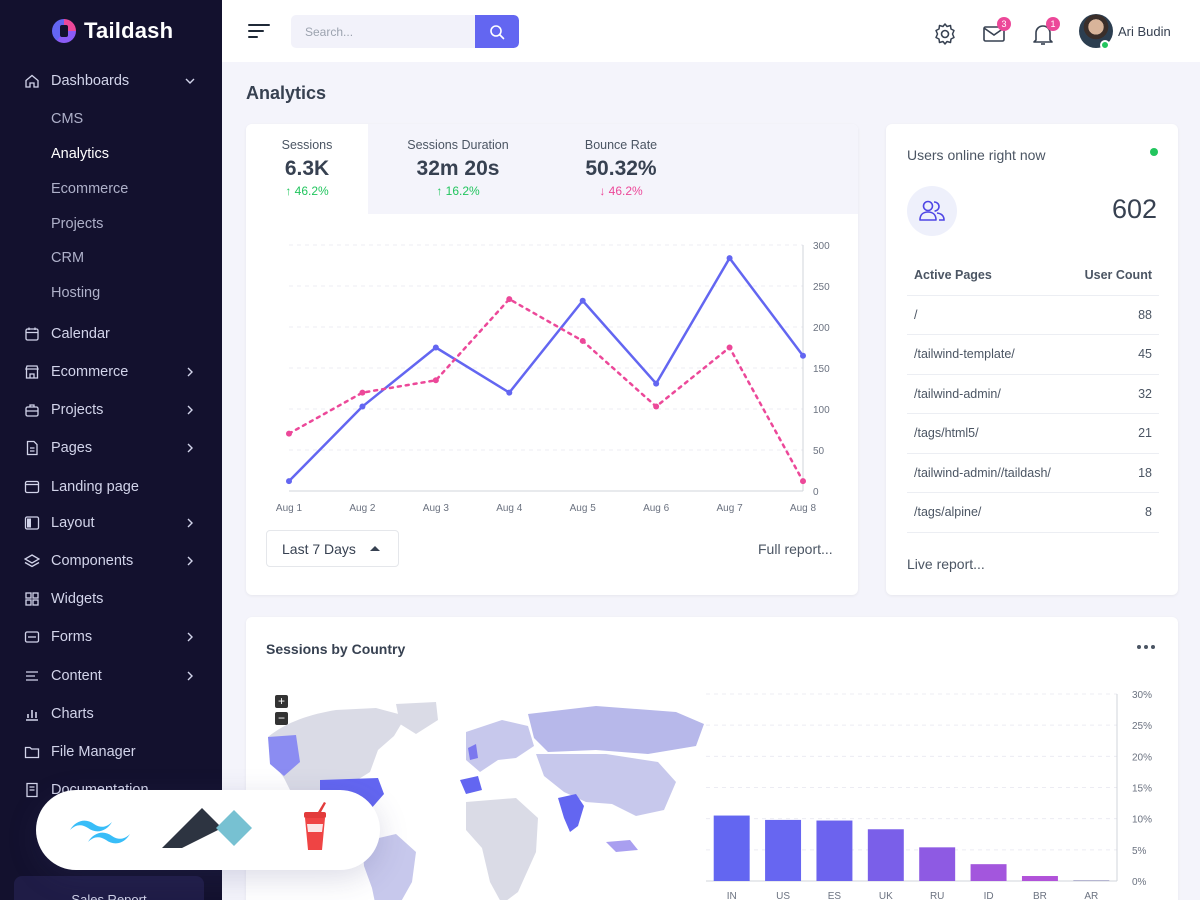  Describe the element at coordinates (803, 508) in the screenshot. I see `x-tick-label: Aug 8` at that location.